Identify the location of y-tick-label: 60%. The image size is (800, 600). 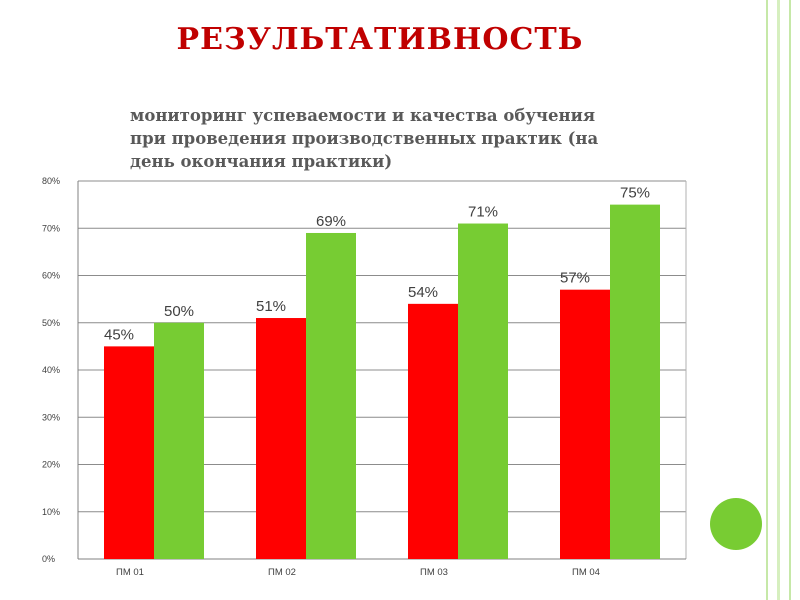
(51, 276).